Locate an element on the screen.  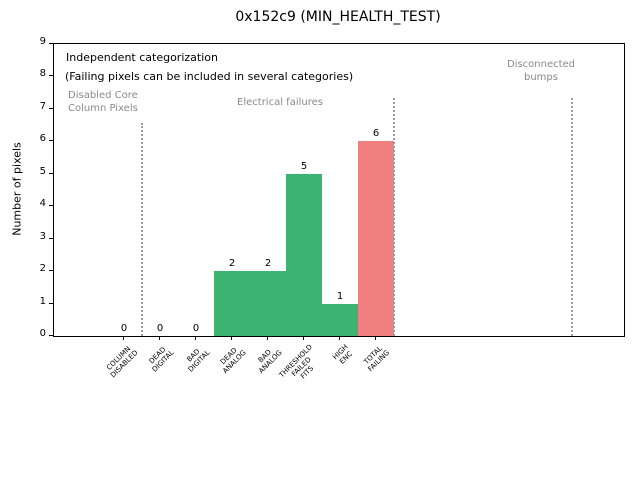
y-tick-label-0: 0 is located at coordinates (42, 333).